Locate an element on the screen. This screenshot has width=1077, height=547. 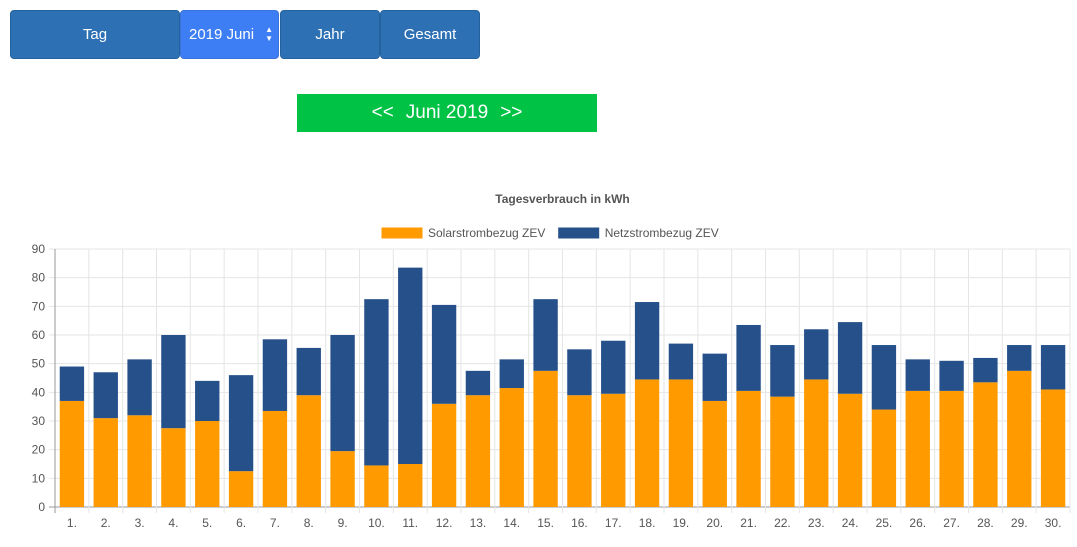
x-tick-label: 14. is located at coordinates (511, 523).